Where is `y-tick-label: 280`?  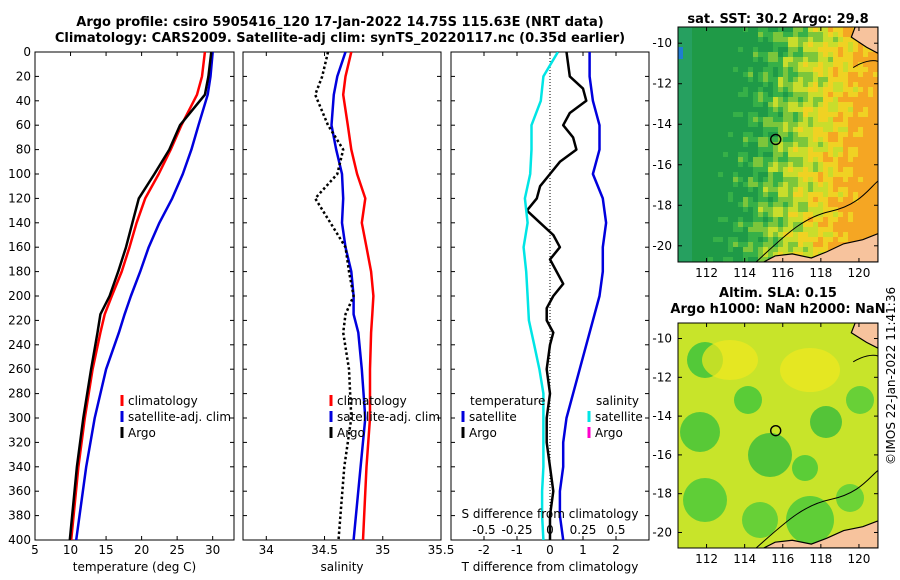
y-tick-label: 280 is located at coordinates (19, 394).